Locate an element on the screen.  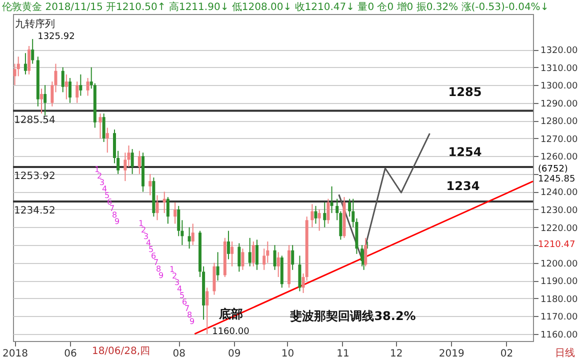
y-tick-label: 1240.00 is located at coordinates (559, 193).